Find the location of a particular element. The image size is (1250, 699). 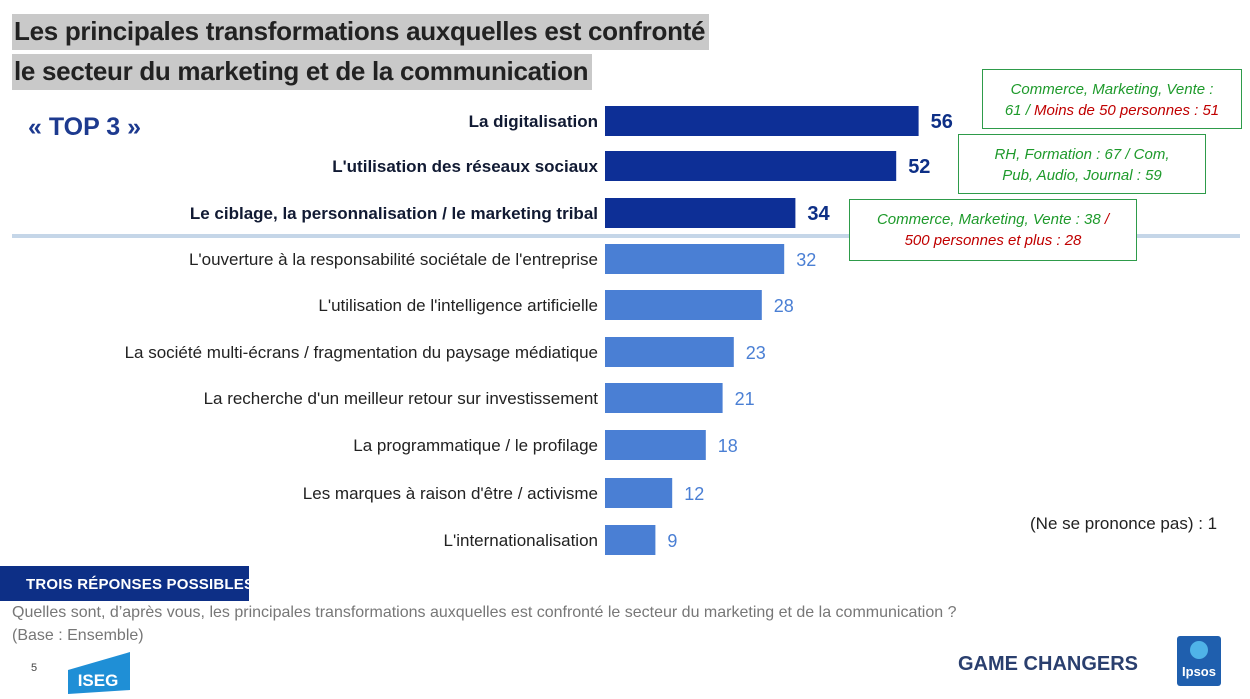

value-label: 32 is located at coordinates (806, 260).